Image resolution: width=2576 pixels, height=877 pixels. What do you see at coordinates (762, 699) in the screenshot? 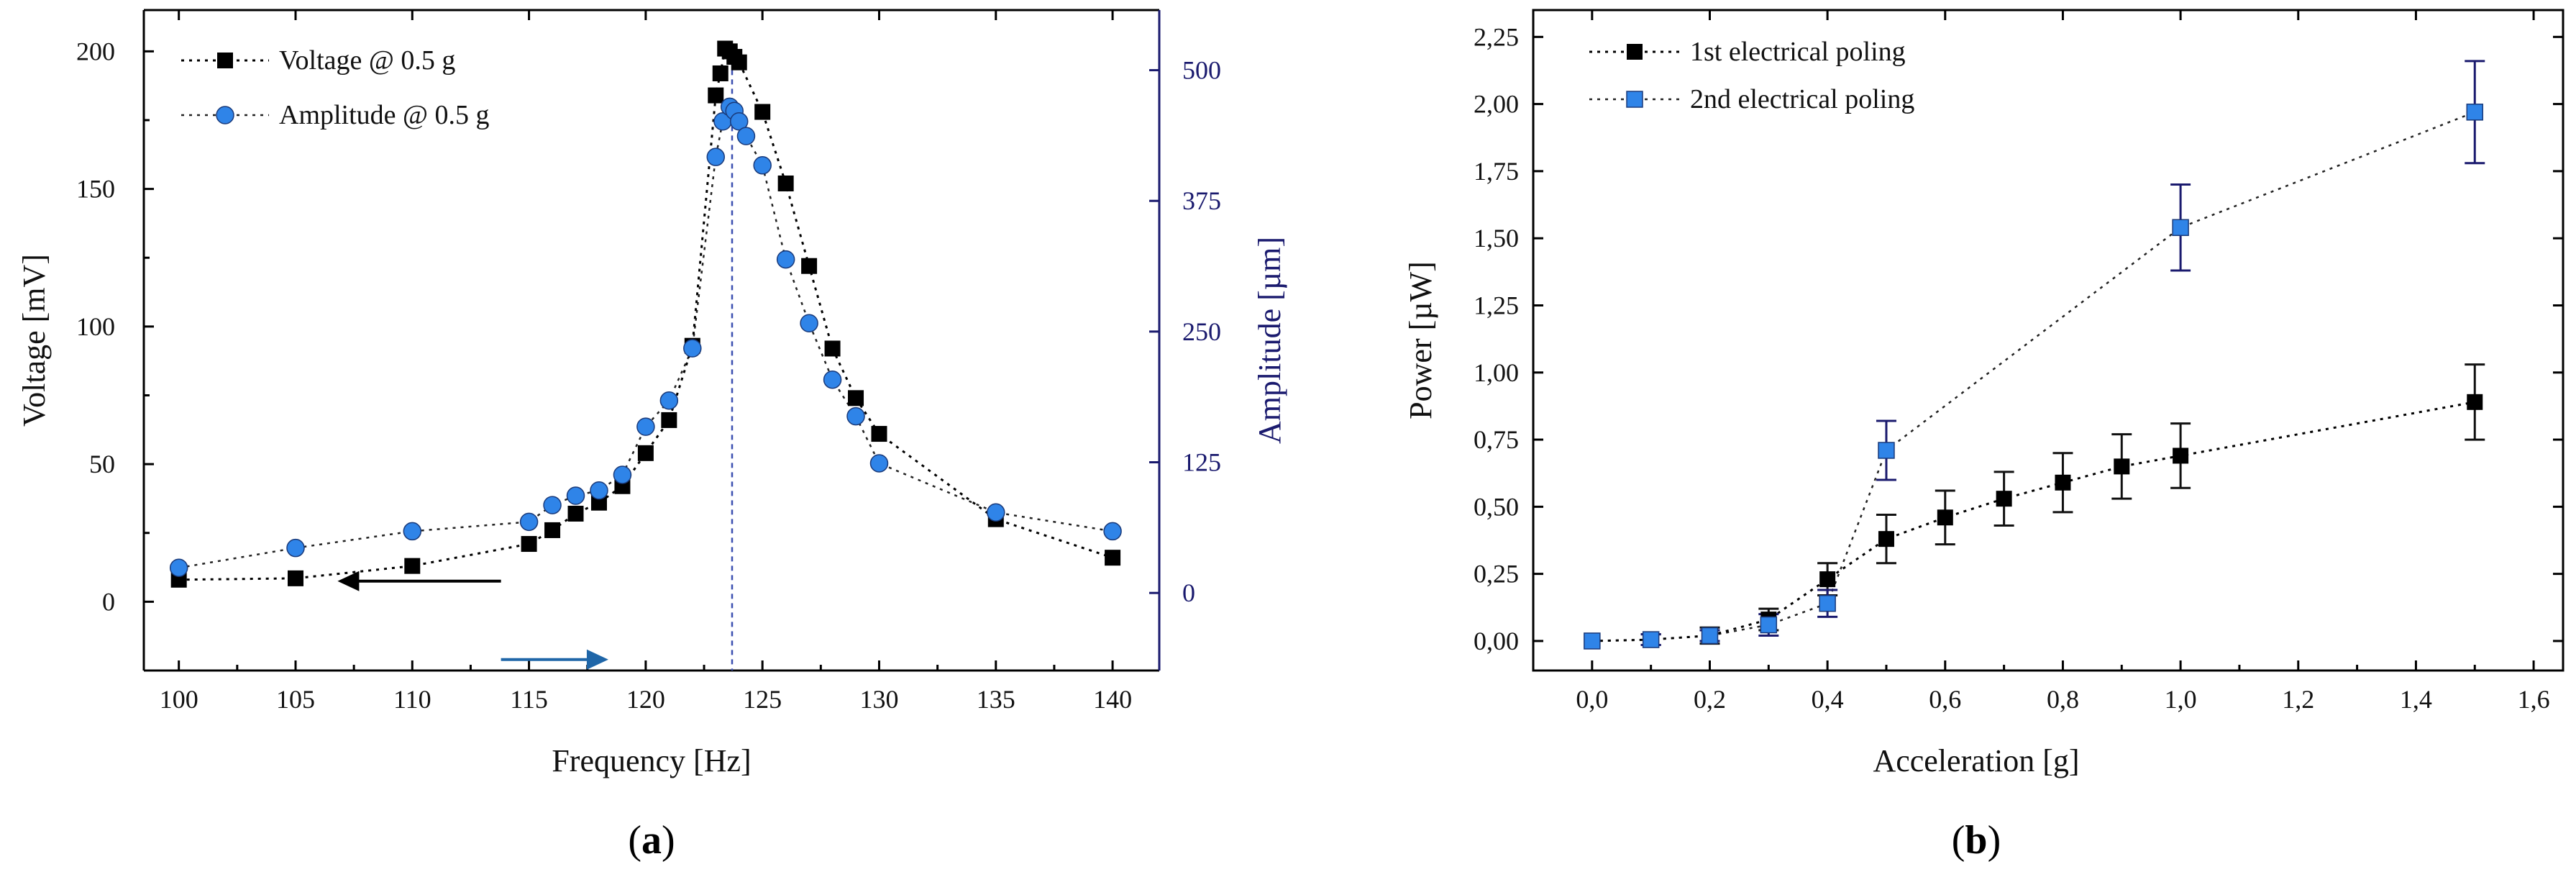
I see `x-tick-label-a: 125` at bounding box center [762, 699].